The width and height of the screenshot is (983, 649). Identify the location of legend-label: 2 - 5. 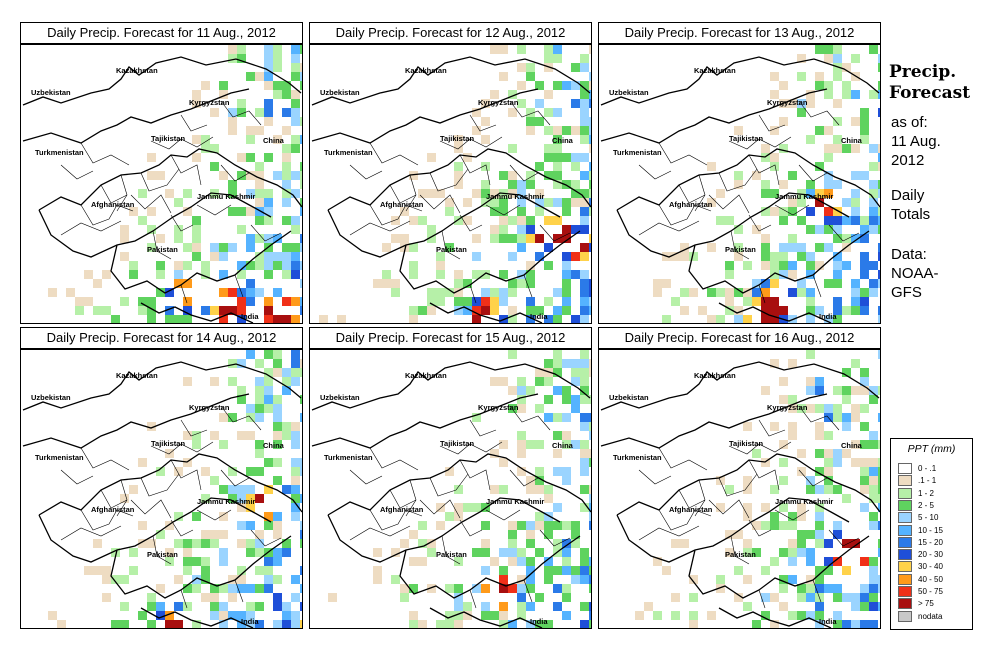
(926, 505).